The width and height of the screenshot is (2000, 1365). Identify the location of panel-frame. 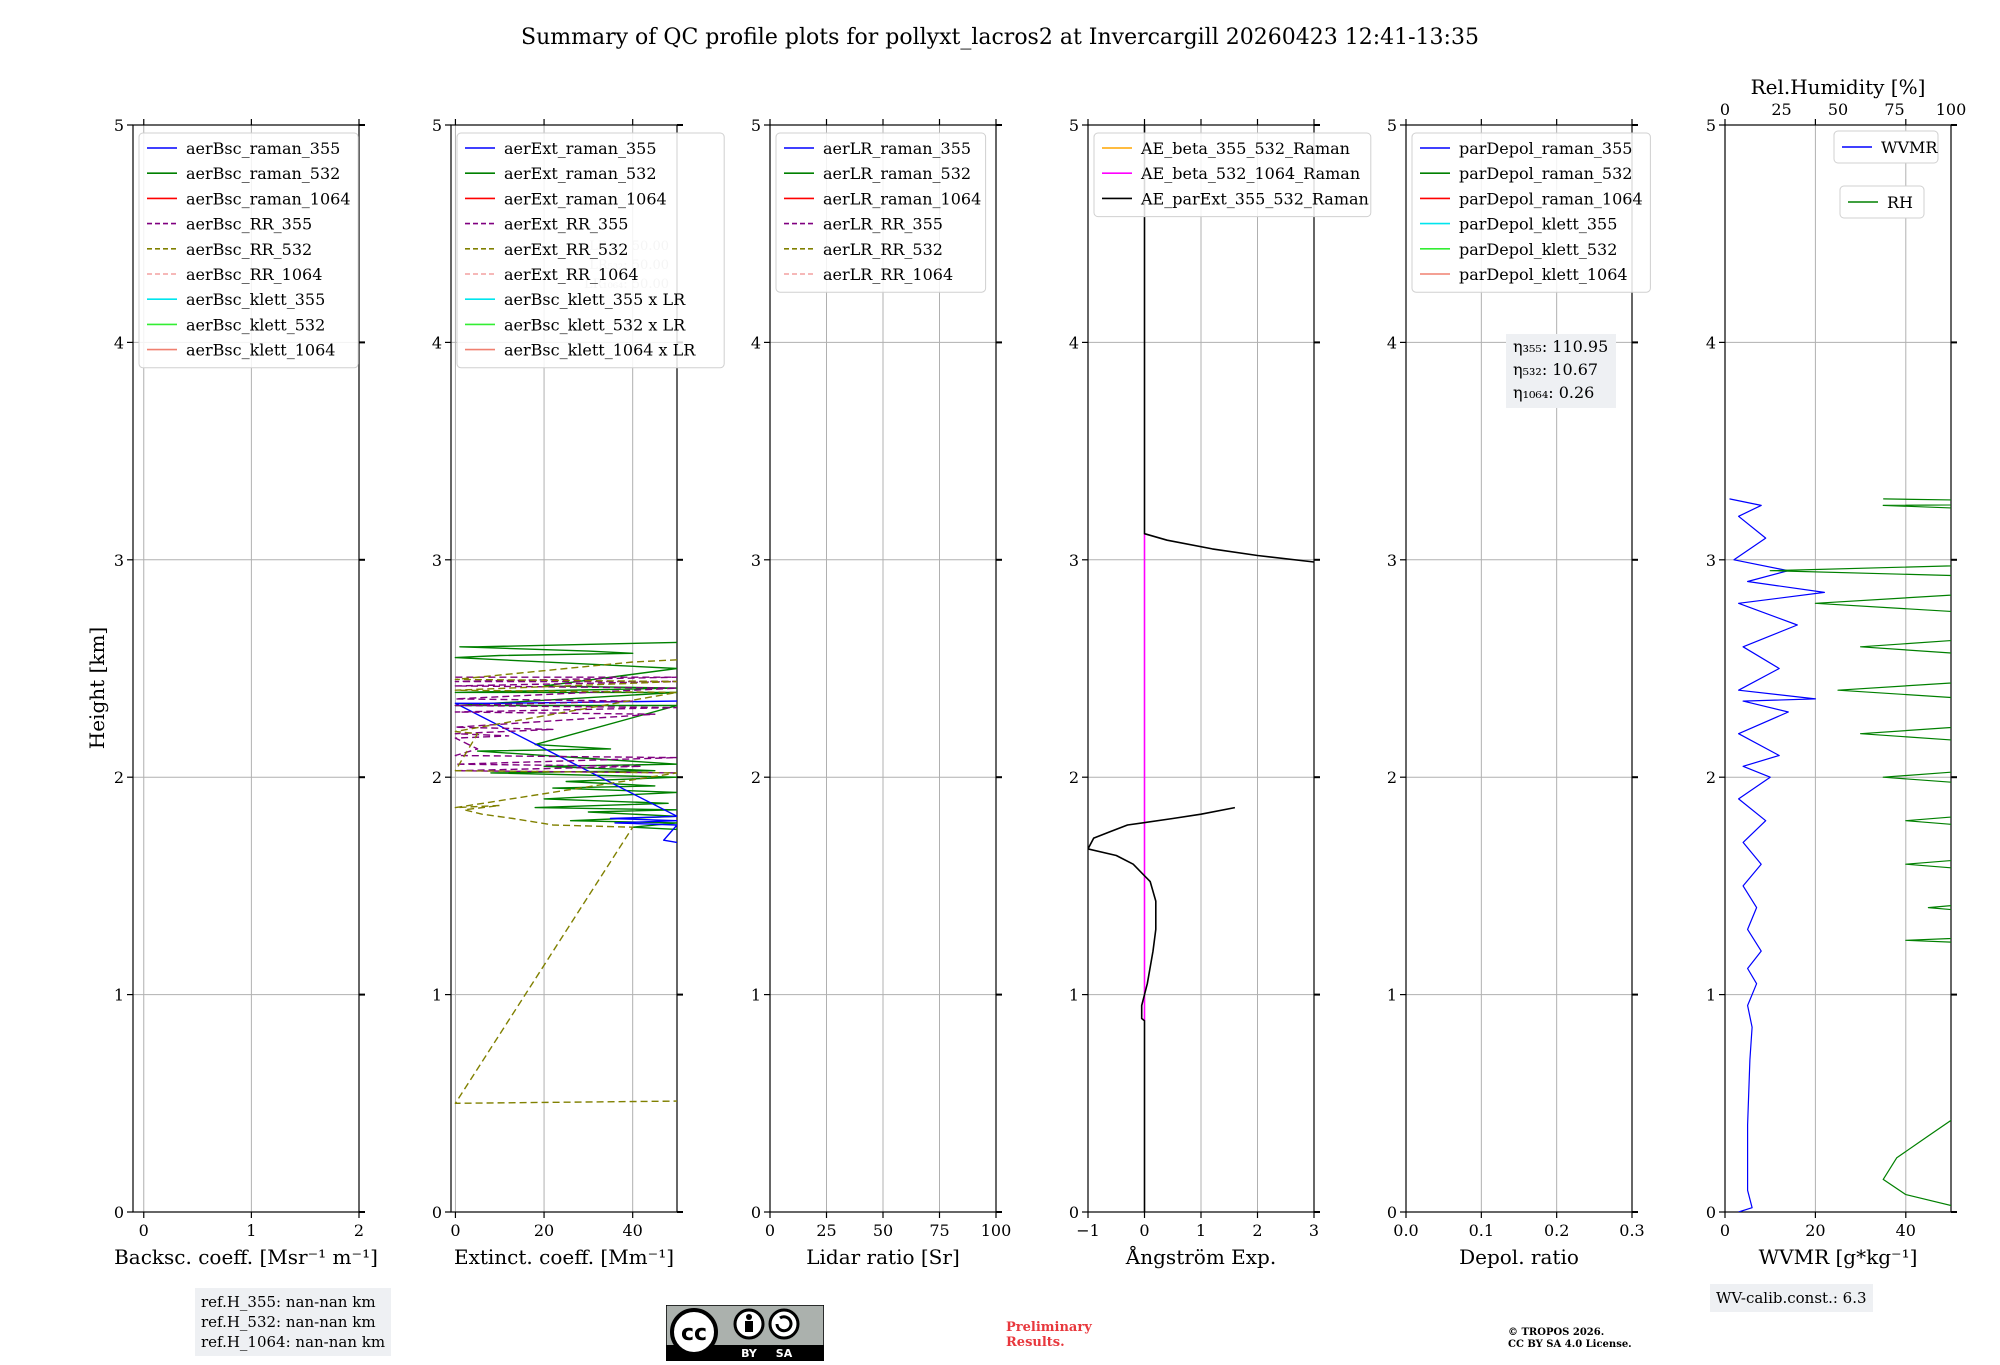
(1838, 668).